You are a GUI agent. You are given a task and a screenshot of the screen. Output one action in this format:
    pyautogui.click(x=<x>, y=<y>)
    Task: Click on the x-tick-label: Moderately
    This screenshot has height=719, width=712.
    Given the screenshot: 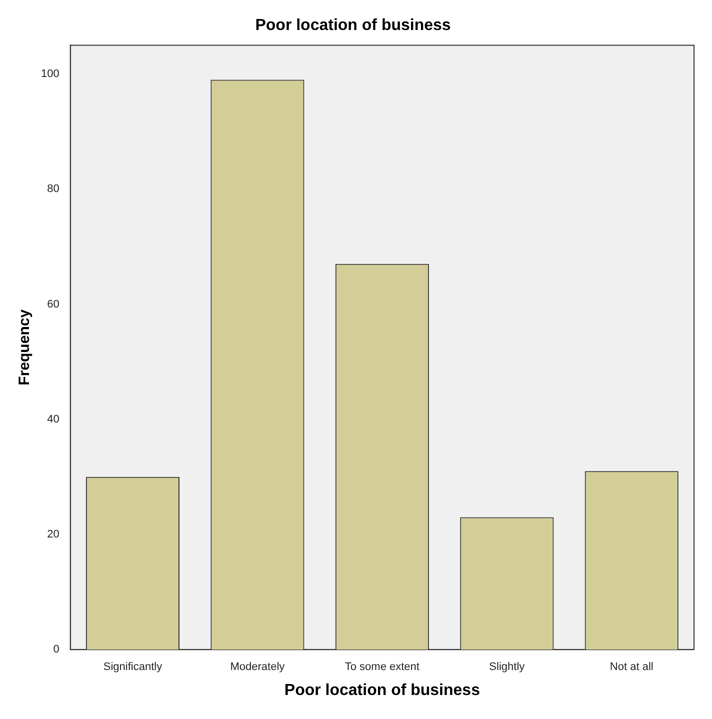 What is the action you would take?
    pyautogui.click(x=258, y=667)
    